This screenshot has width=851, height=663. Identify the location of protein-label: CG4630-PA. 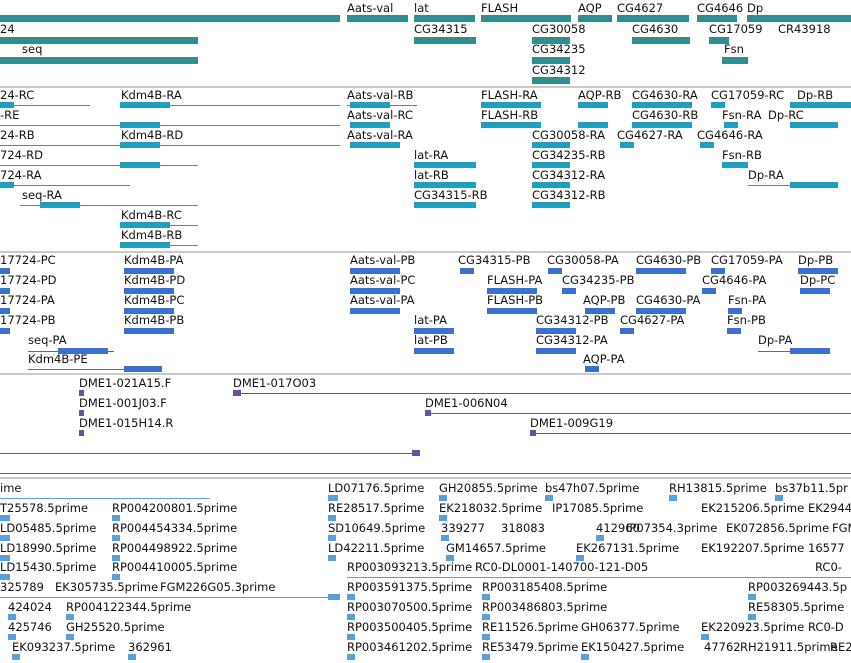
(668, 300).